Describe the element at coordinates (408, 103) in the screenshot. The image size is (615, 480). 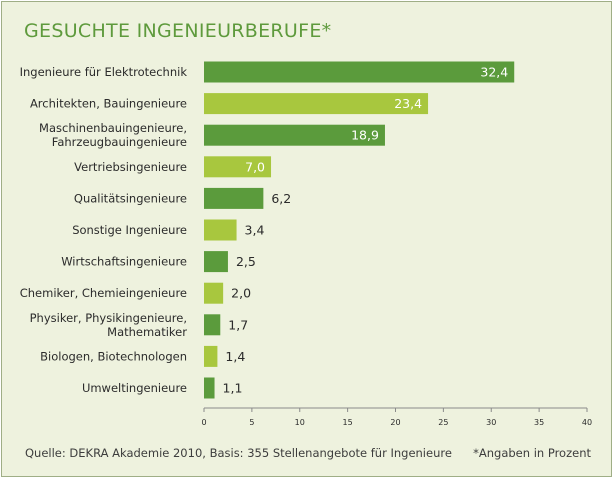
I see `value-label: 23,4` at that location.